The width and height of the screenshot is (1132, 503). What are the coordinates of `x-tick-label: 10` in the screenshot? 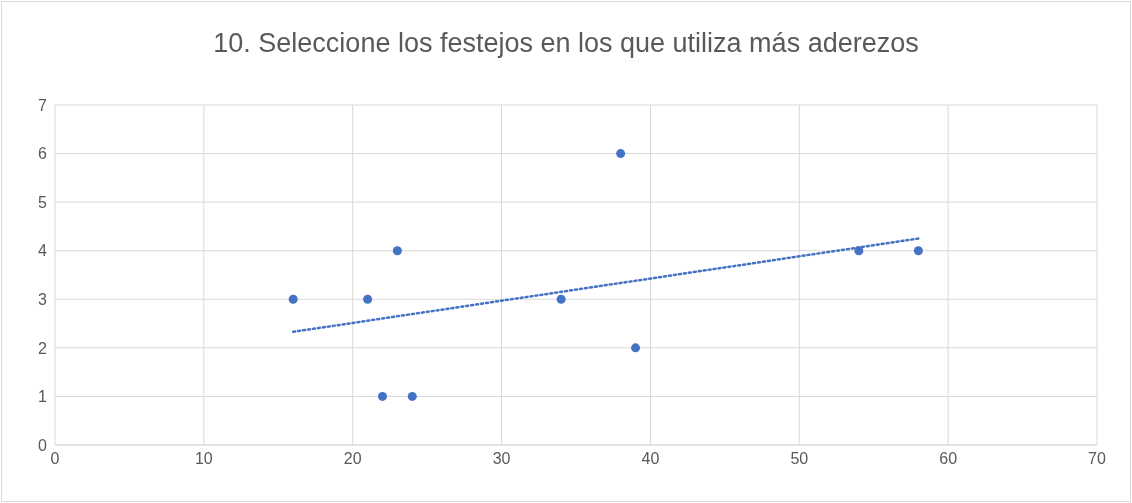 It's located at (203, 459).